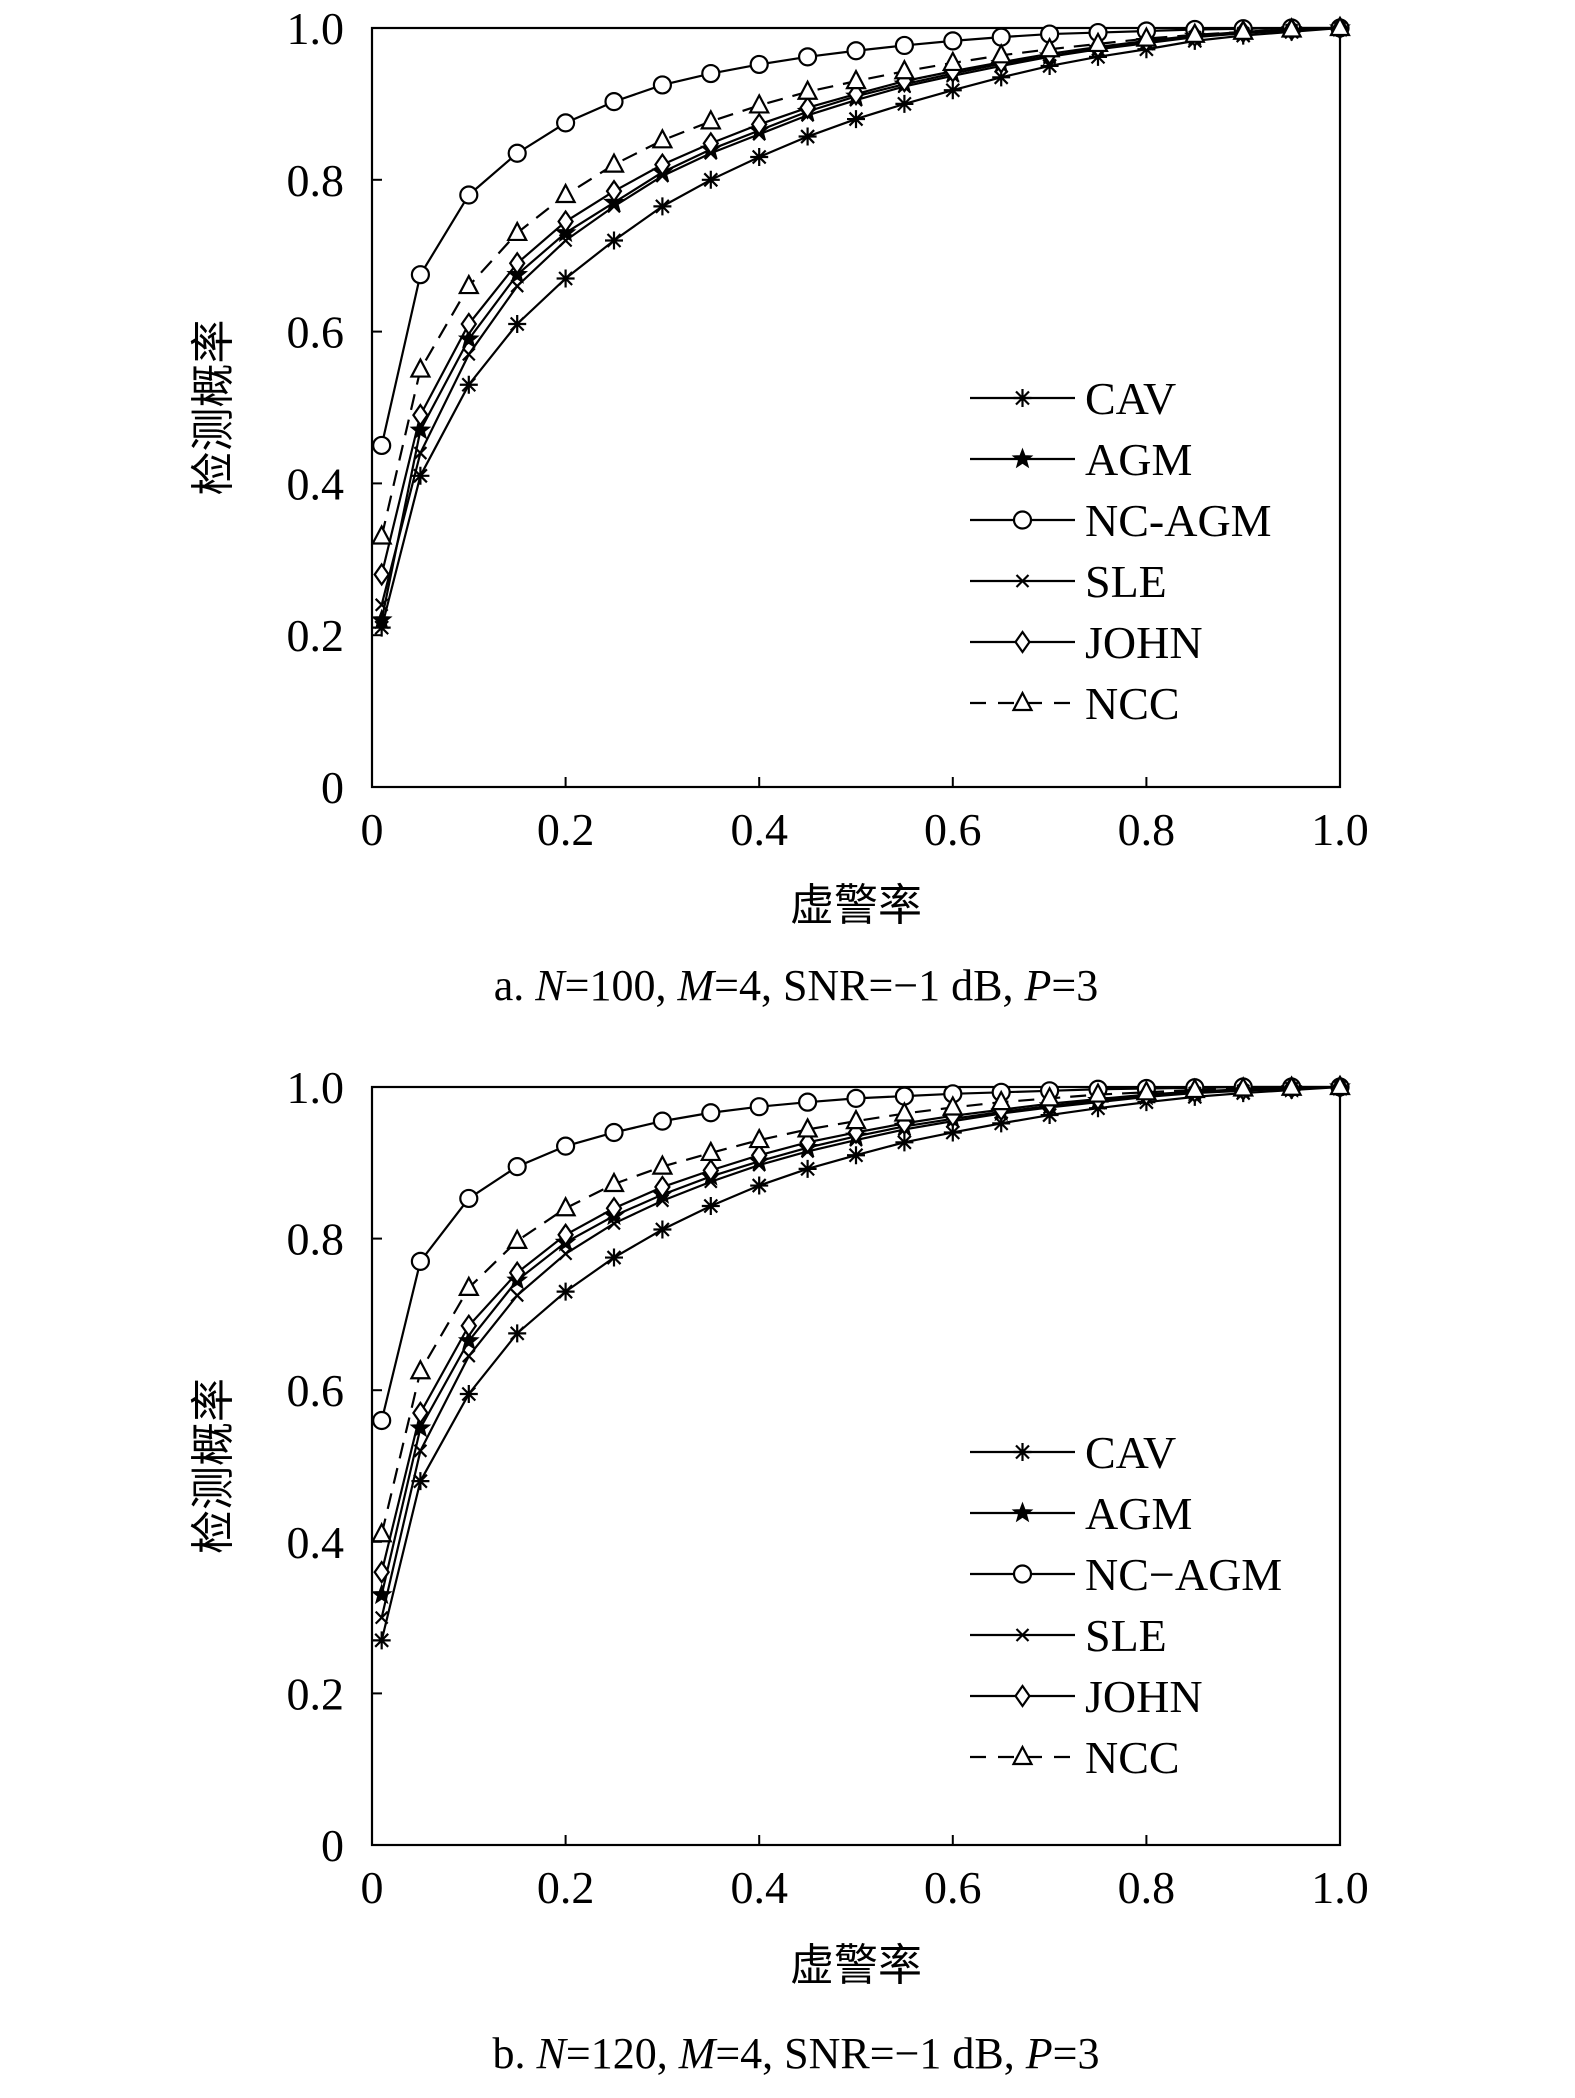  I want to click on series-ncc, so click(860, 1308).